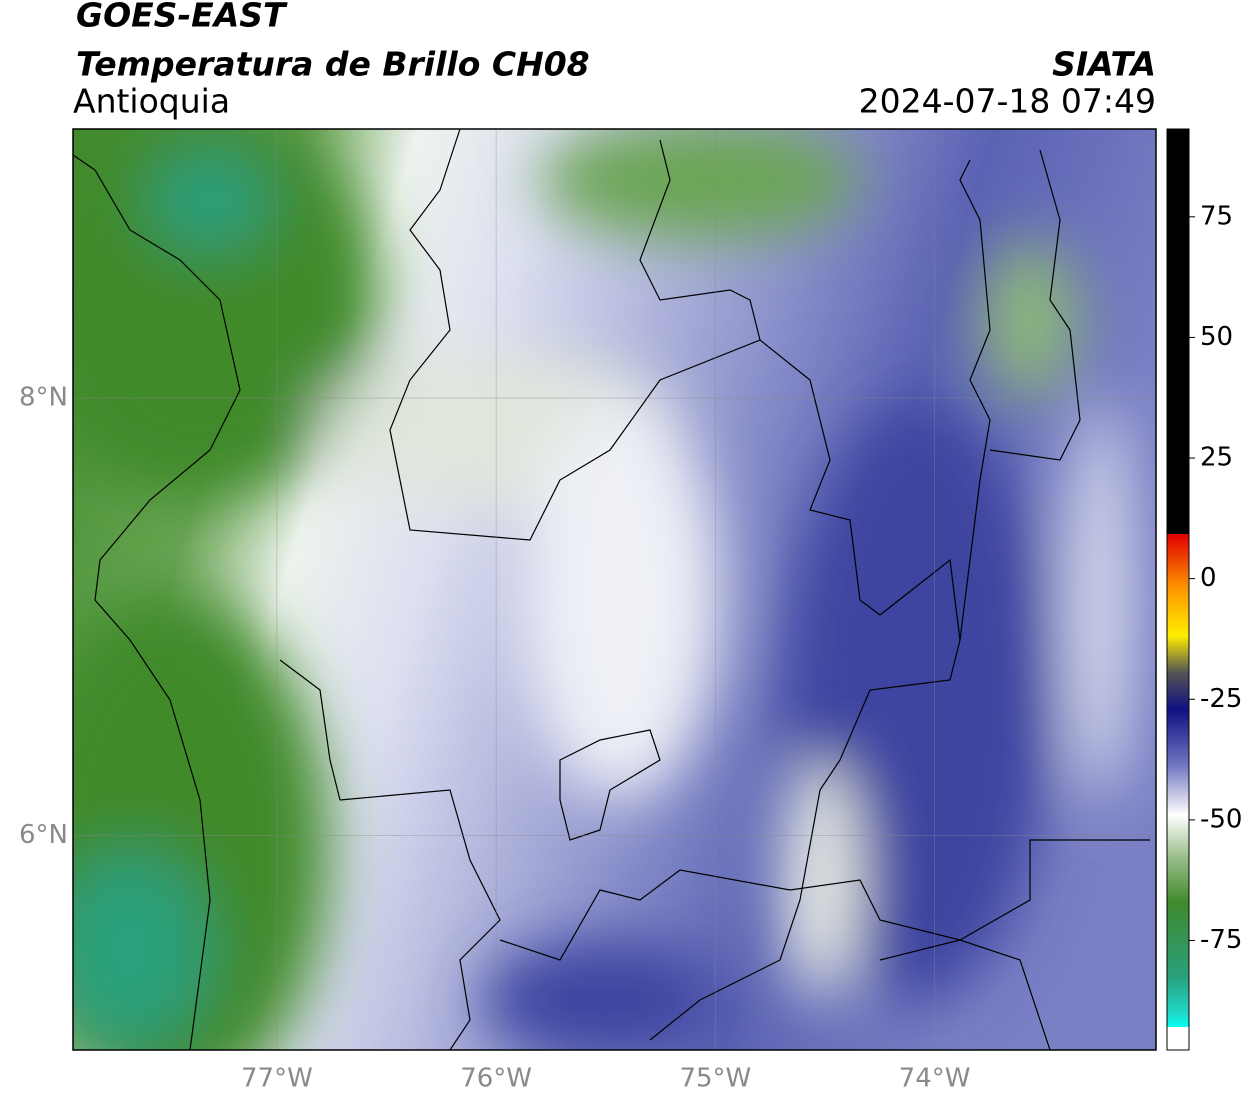  I want to click on lon-tick-label: 76°W, so click(496, 1079).